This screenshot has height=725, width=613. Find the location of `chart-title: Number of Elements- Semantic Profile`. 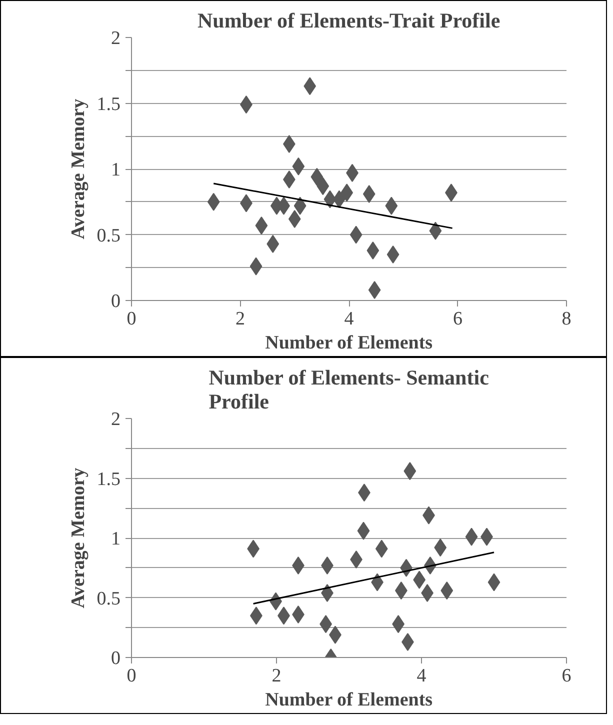

chart-title: Number of Elements- Semantic Profile is located at coordinates (348, 390).